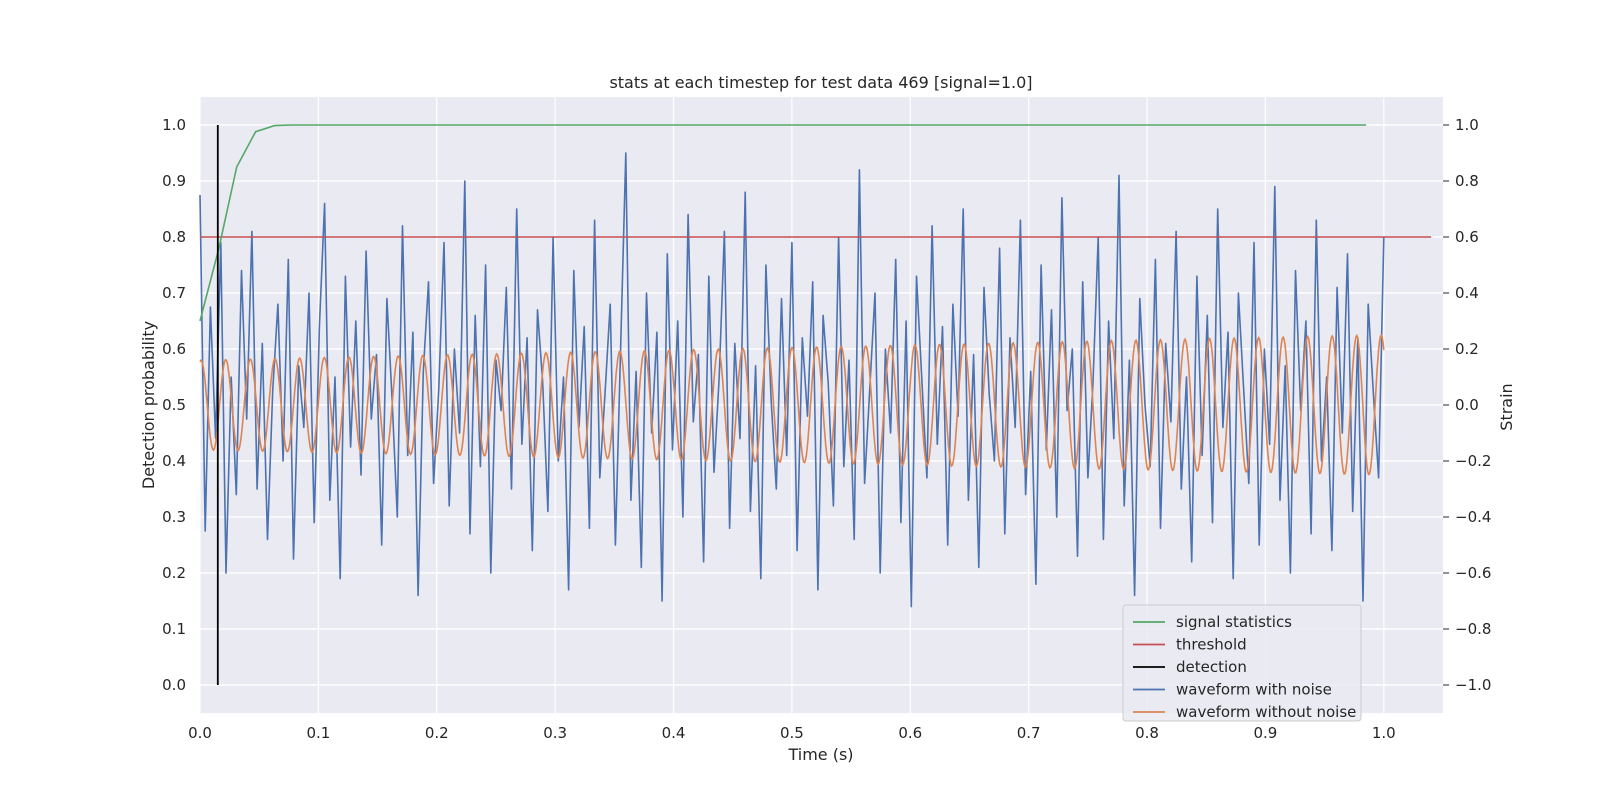 The height and width of the screenshot is (800, 1600). I want to click on legend-box, so click(1242, 663).